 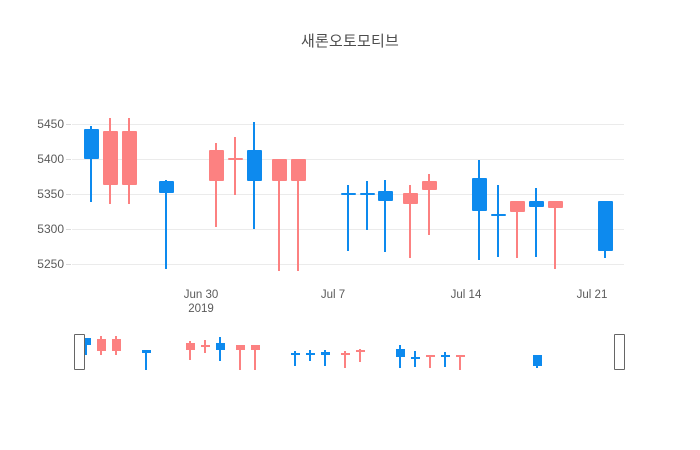 What do you see at coordinates (619, 352) in the screenshot?
I see `range-slider-right-handle` at bounding box center [619, 352].